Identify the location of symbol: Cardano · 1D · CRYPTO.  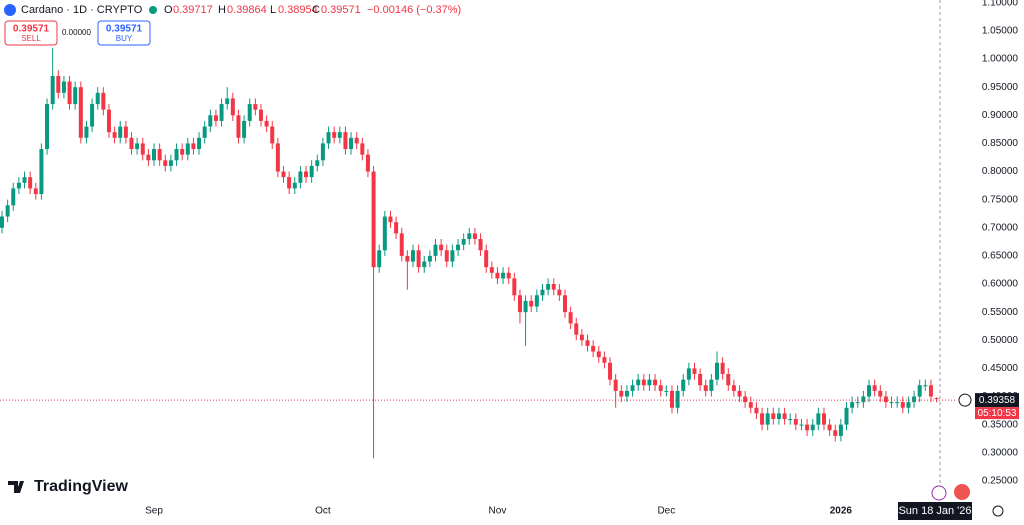
(82, 10).